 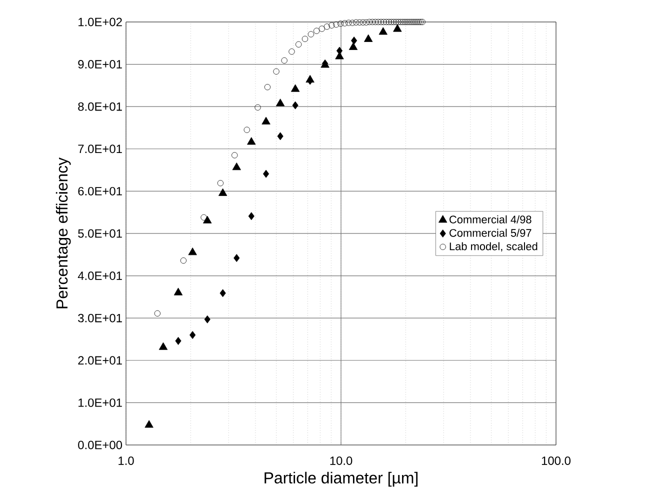 What do you see at coordinates (100, 191) in the screenshot?
I see `y-tick-label: 6.0E+01` at bounding box center [100, 191].